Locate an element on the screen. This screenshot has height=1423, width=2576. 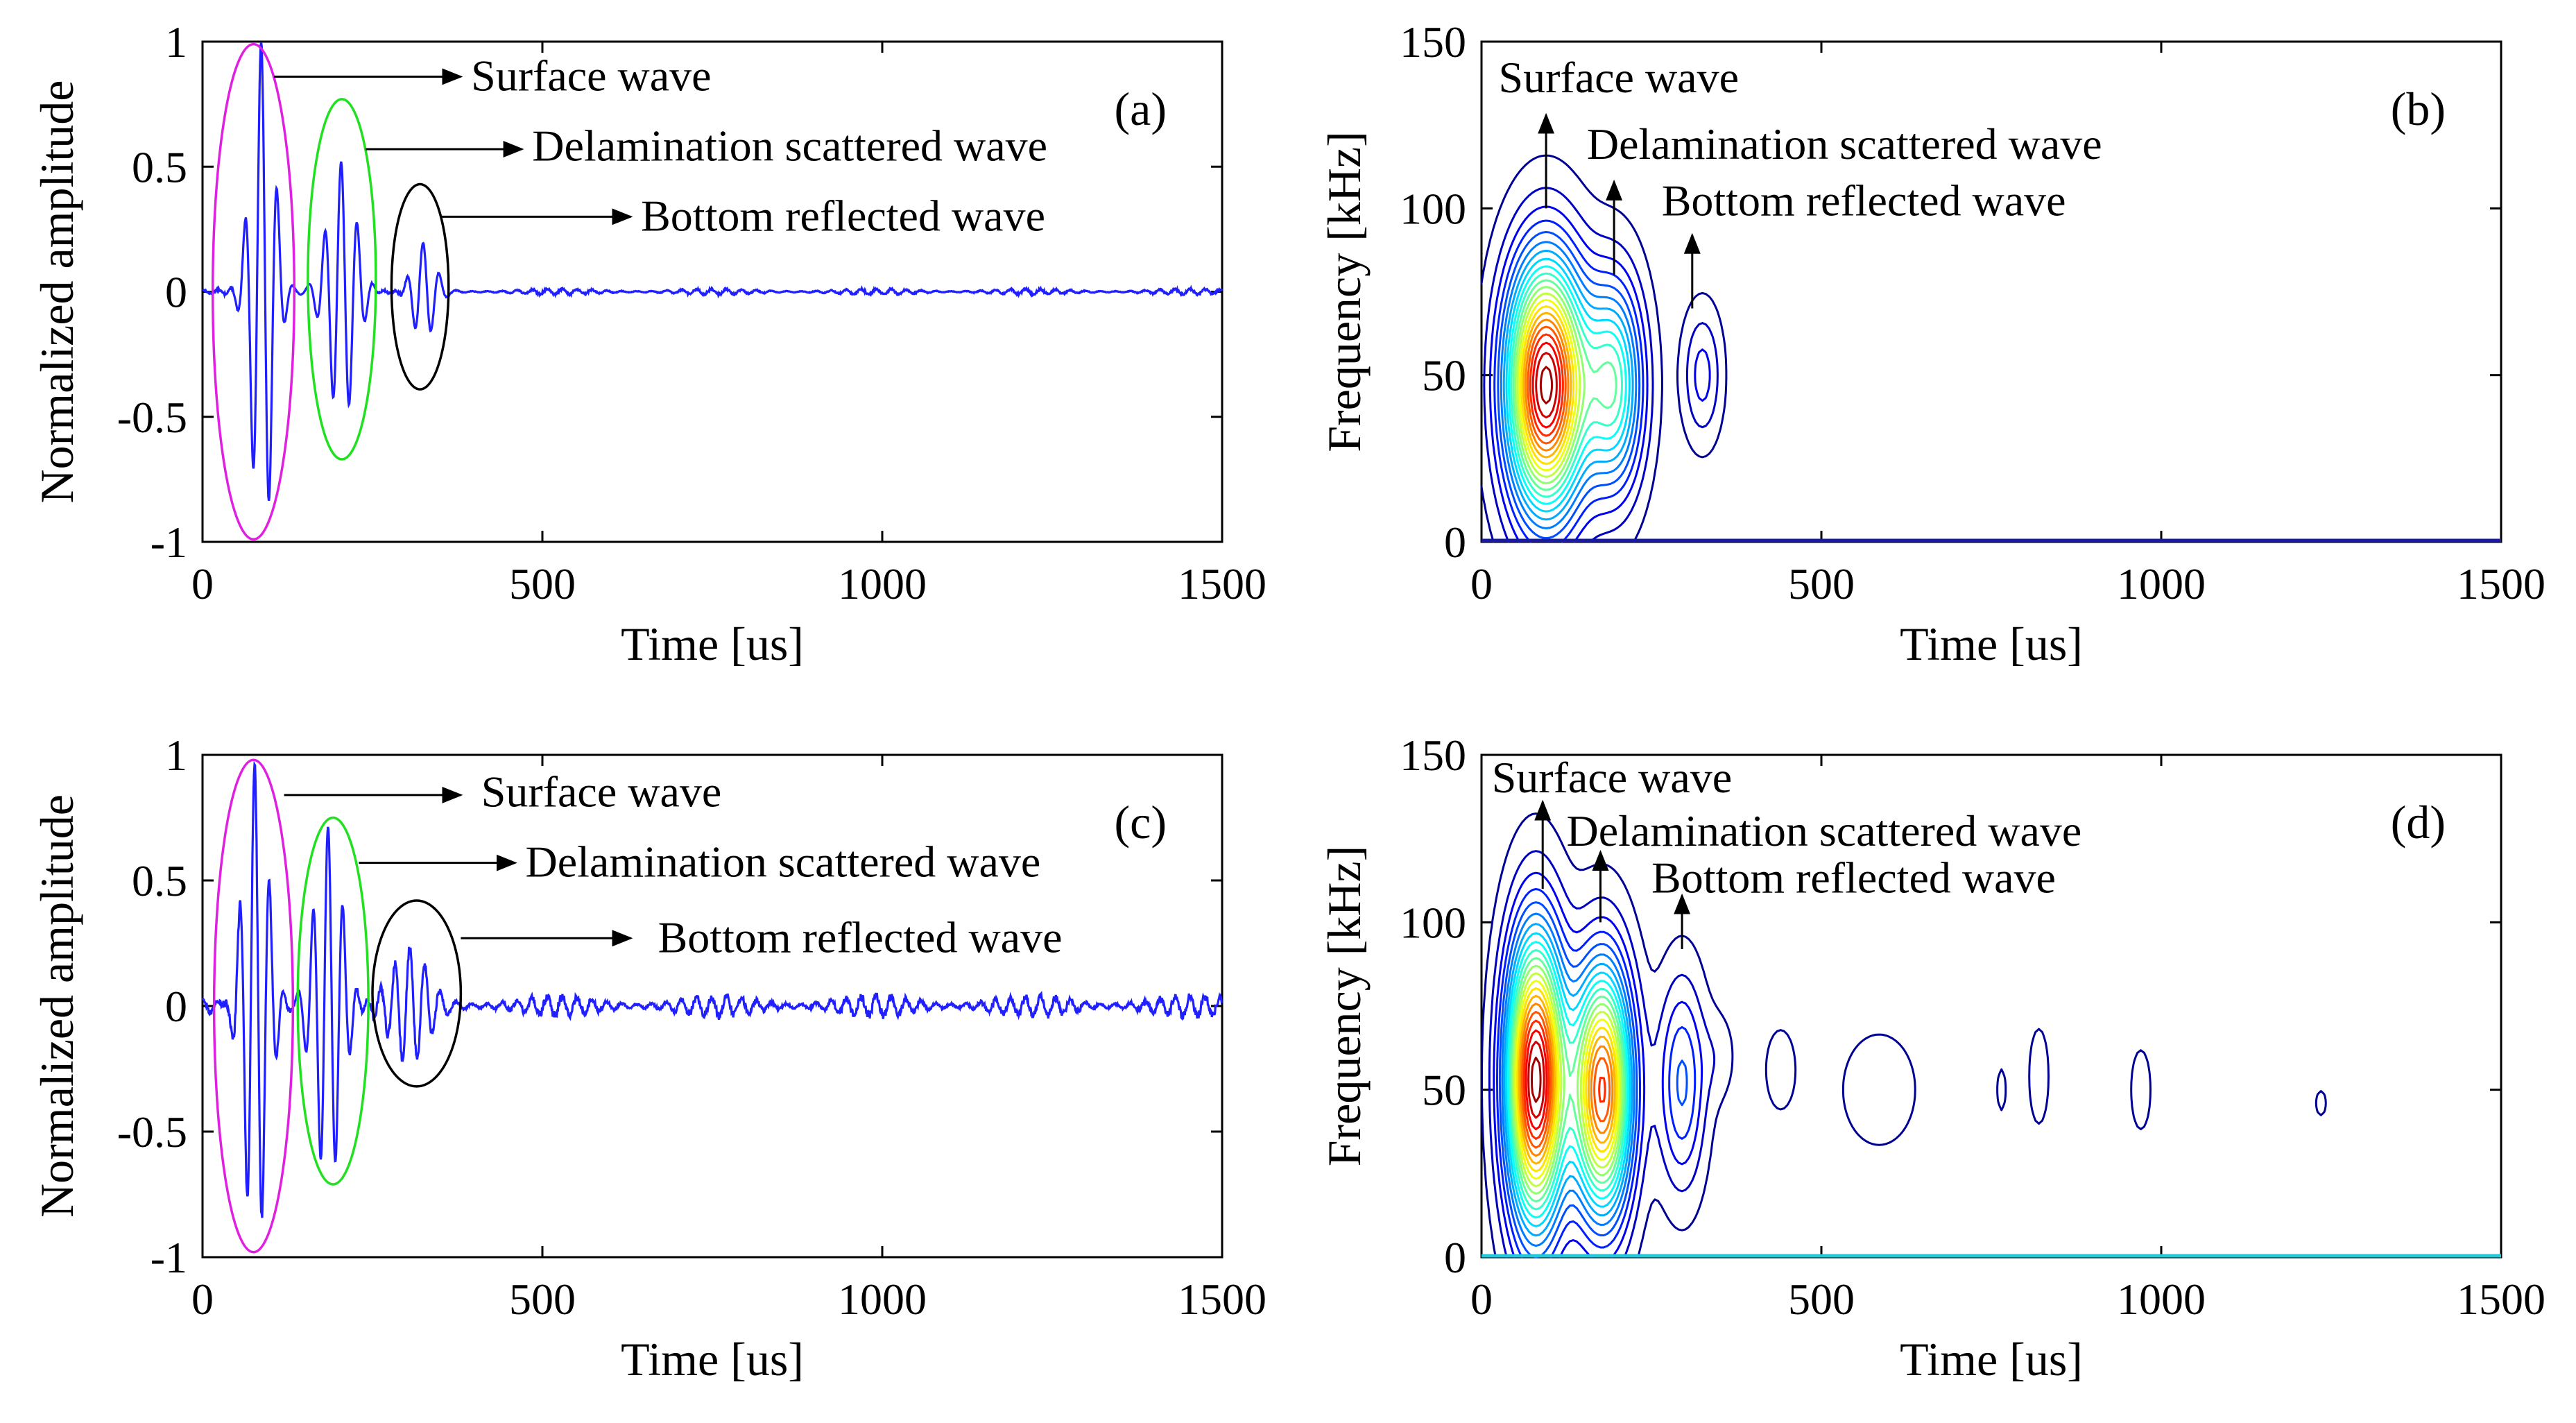
y-tick-label: 100 is located at coordinates (1433, 208).